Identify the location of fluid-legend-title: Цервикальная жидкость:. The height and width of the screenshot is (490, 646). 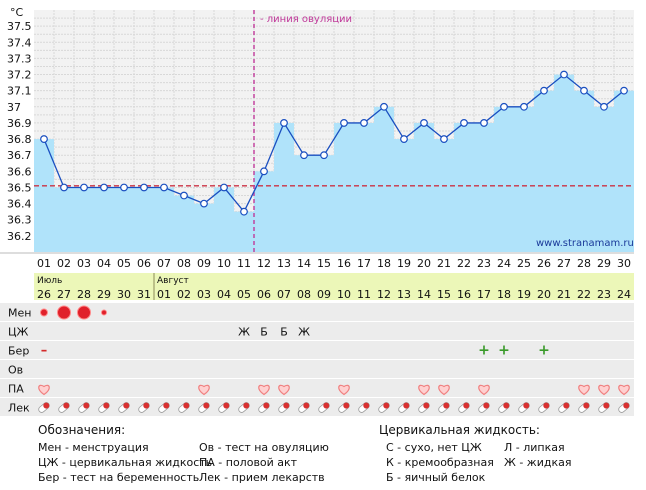
(459, 430).